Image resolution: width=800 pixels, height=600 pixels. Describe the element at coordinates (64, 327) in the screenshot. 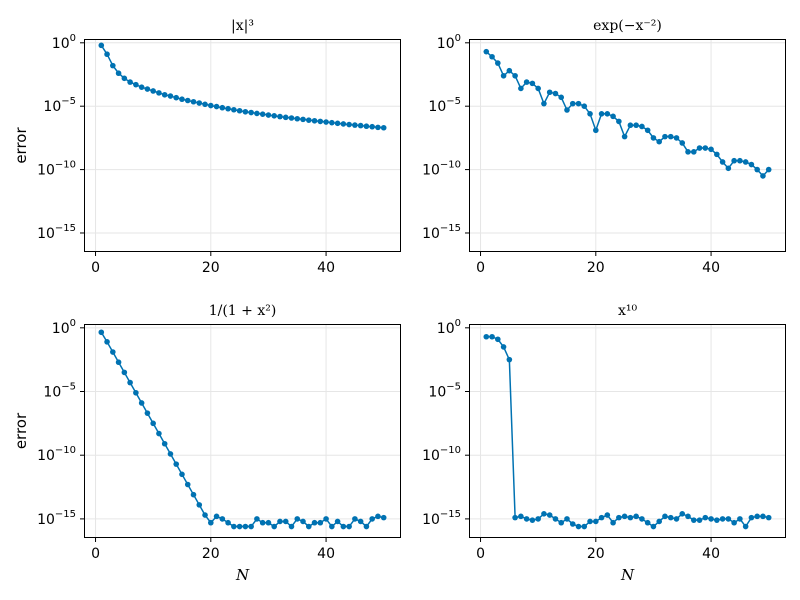

I see `y-tick-label: 10⁰` at that location.